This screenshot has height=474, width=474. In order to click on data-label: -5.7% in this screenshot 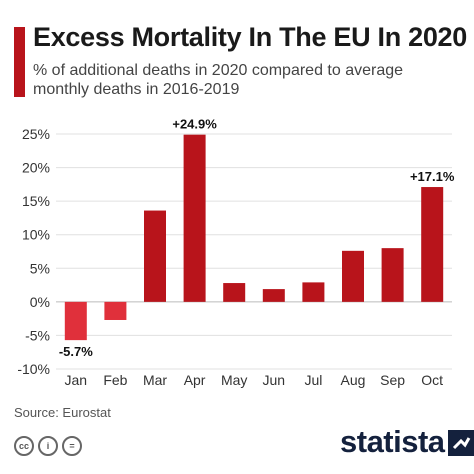, I will do `click(76, 351)`.